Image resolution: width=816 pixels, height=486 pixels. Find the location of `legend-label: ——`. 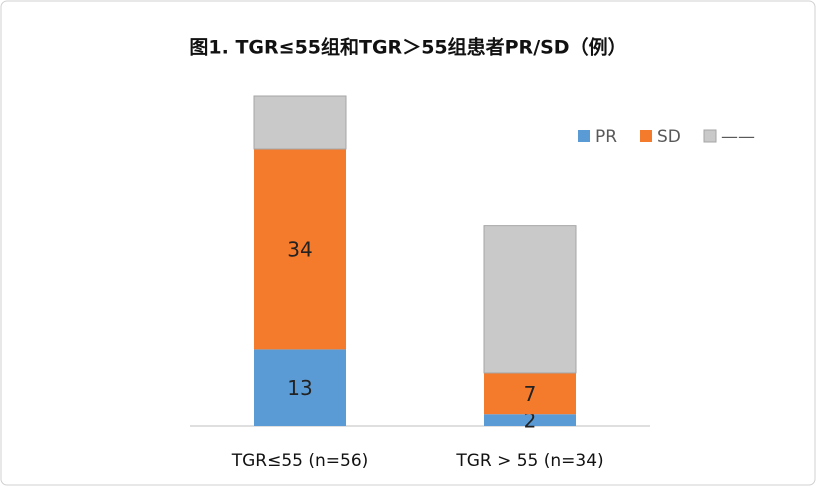

legend-label: —— is located at coordinates (738, 137).